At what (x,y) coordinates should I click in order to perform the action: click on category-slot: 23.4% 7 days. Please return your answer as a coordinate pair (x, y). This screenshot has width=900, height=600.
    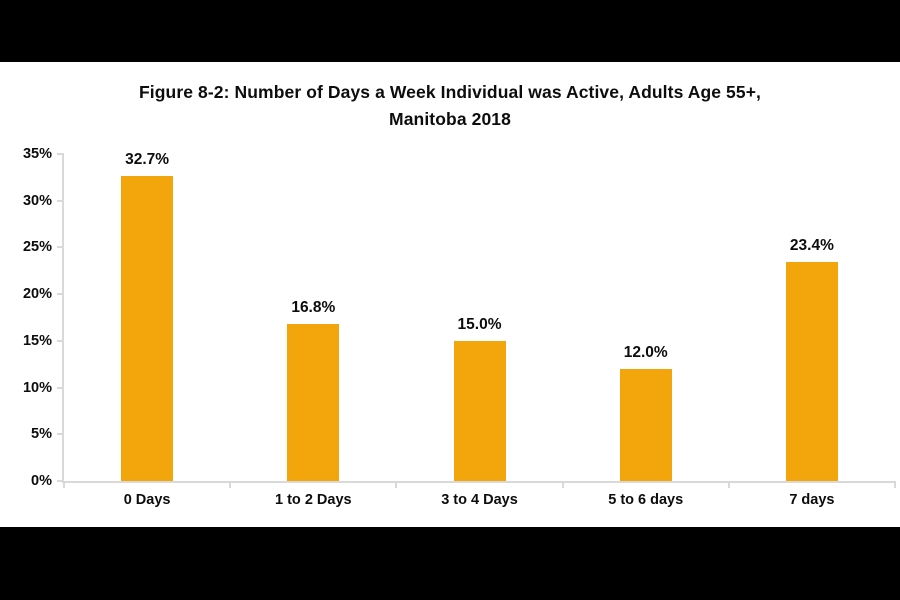
    Looking at the image, I should click on (812, 331).